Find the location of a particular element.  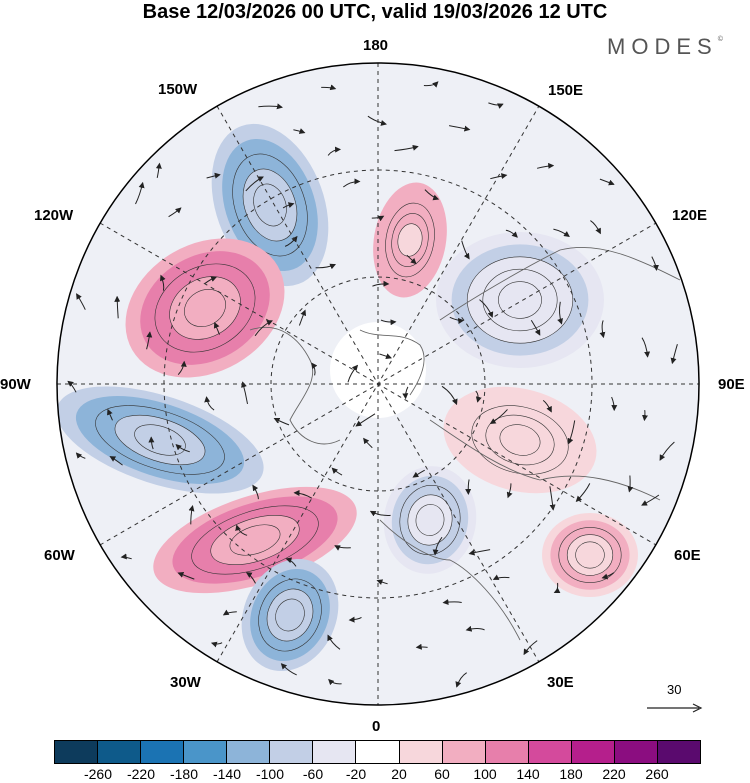

colorbar-tick-label: -260 is located at coordinates (98, 774).